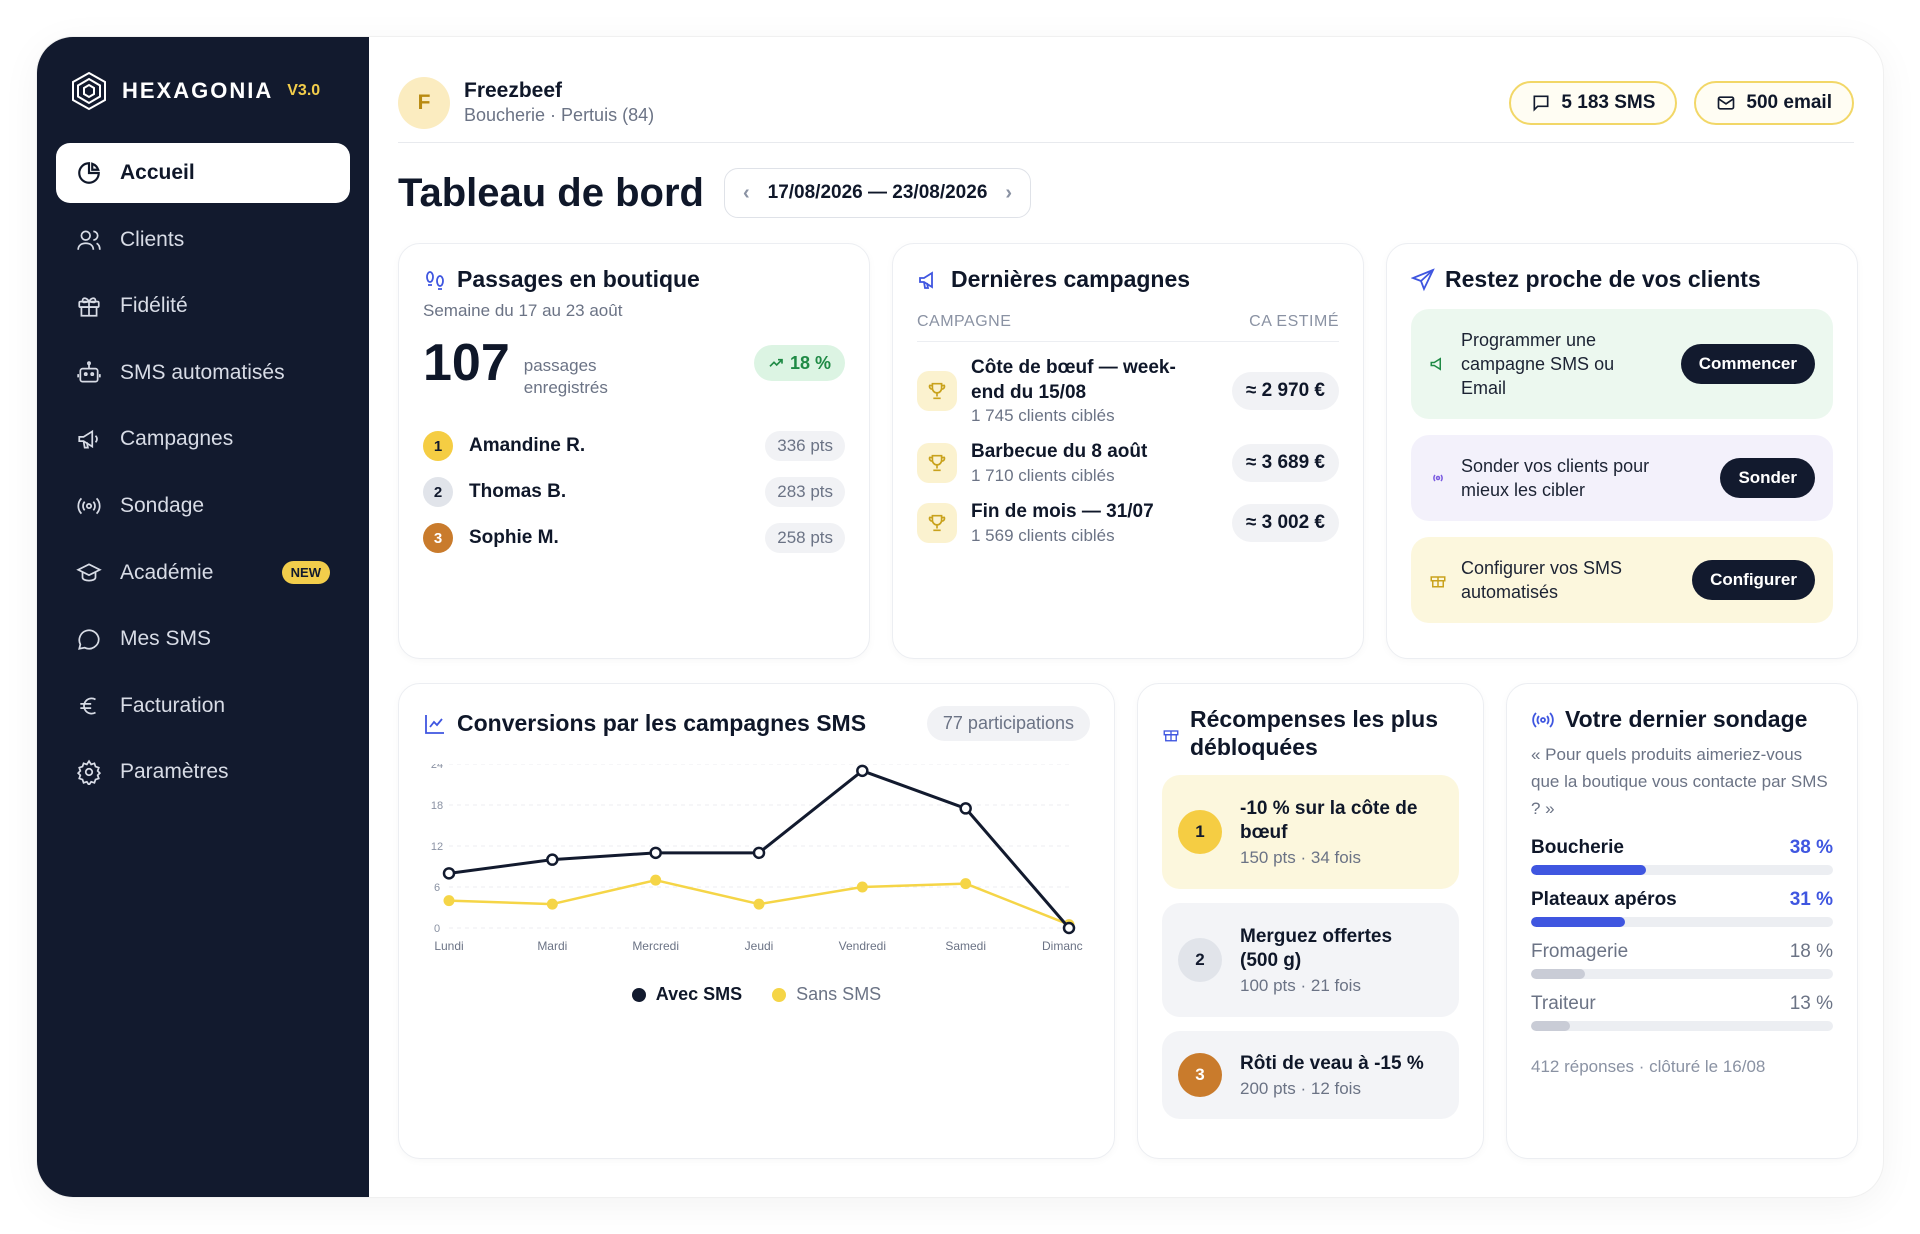 The image size is (1920, 1234). Describe the element at coordinates (203, 506) in the screenshot. I see `nav-item-sondage: Sondage` at that location.